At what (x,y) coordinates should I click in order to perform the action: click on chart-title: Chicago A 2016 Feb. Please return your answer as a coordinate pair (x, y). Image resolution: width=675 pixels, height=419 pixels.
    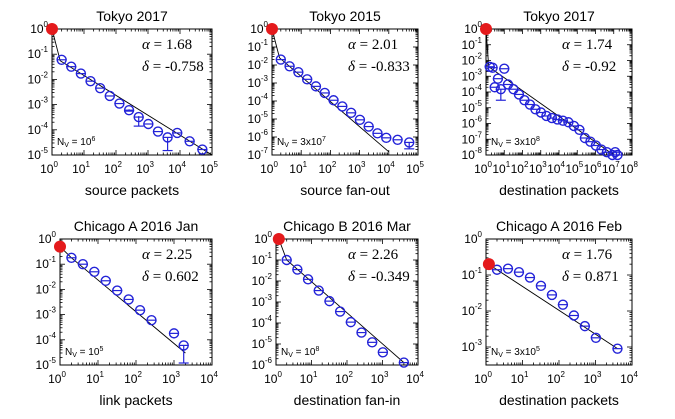
    Looking at the image, I should click on (559, 226).